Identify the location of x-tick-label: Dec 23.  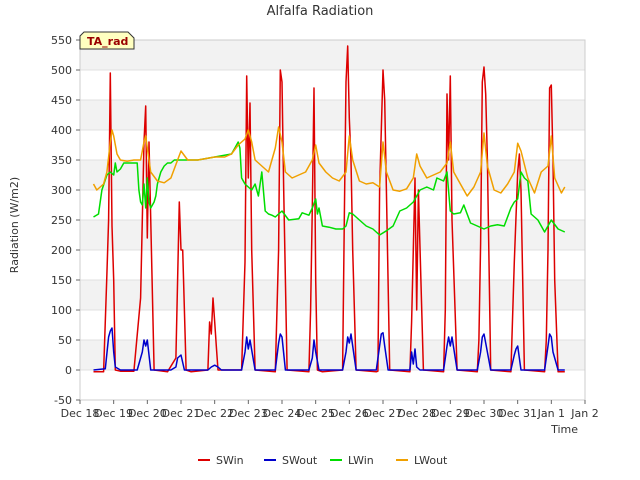
(248, 413).